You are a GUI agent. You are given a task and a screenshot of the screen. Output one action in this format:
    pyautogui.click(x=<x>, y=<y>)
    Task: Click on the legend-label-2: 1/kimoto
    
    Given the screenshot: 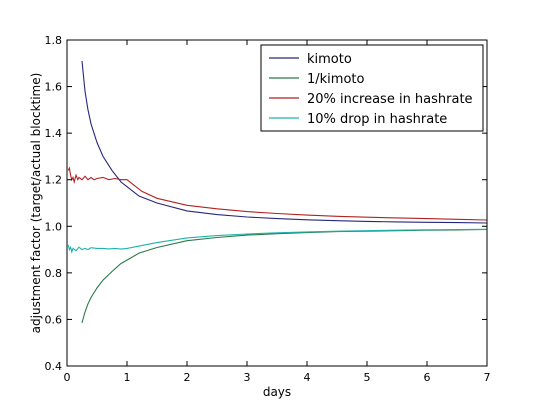 What is the action you would take?
    pyautogui.click(x=336, y=79)
    